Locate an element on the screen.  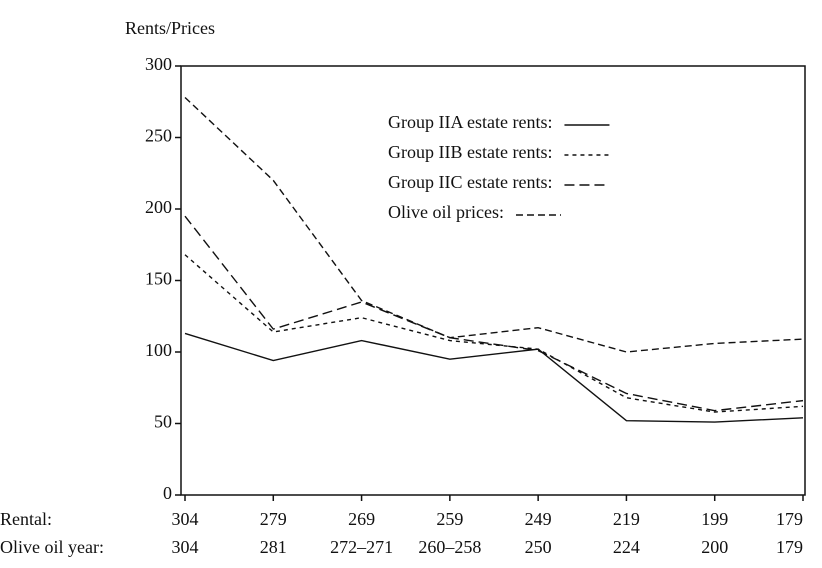
x-tick-label: 281 is located at coordinates (273, 547).